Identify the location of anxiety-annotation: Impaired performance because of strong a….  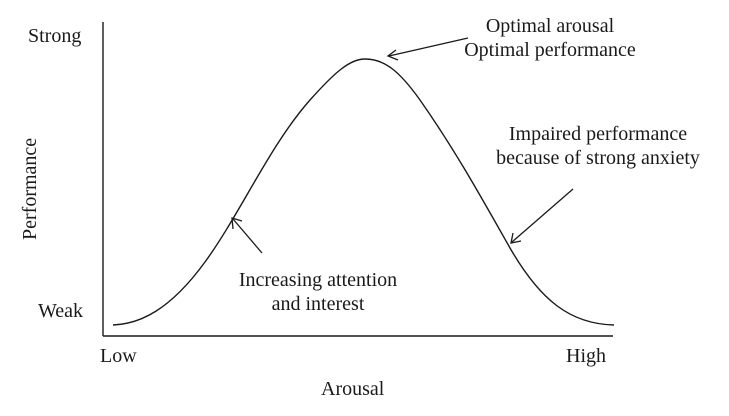
(598, 146).